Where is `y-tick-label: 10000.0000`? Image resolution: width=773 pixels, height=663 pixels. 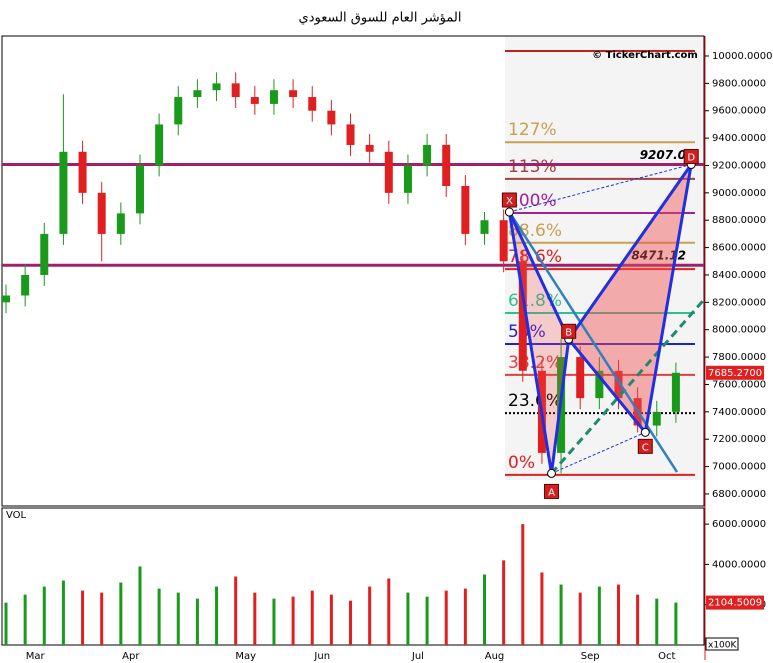
y-tick-label: 10000.0000 is located at coordinates (742, 56).